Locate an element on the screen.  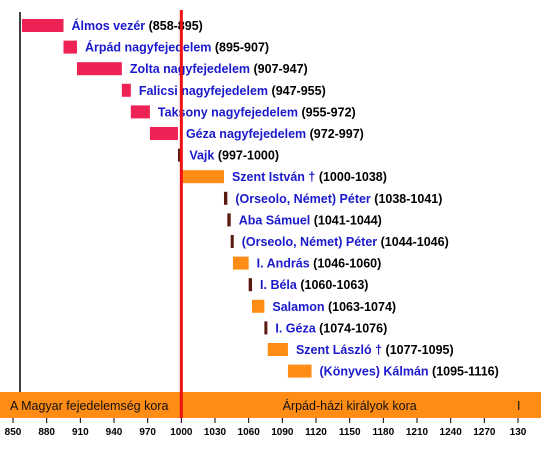
ruler-years: (858-895) is located at coordinates (174, 26).